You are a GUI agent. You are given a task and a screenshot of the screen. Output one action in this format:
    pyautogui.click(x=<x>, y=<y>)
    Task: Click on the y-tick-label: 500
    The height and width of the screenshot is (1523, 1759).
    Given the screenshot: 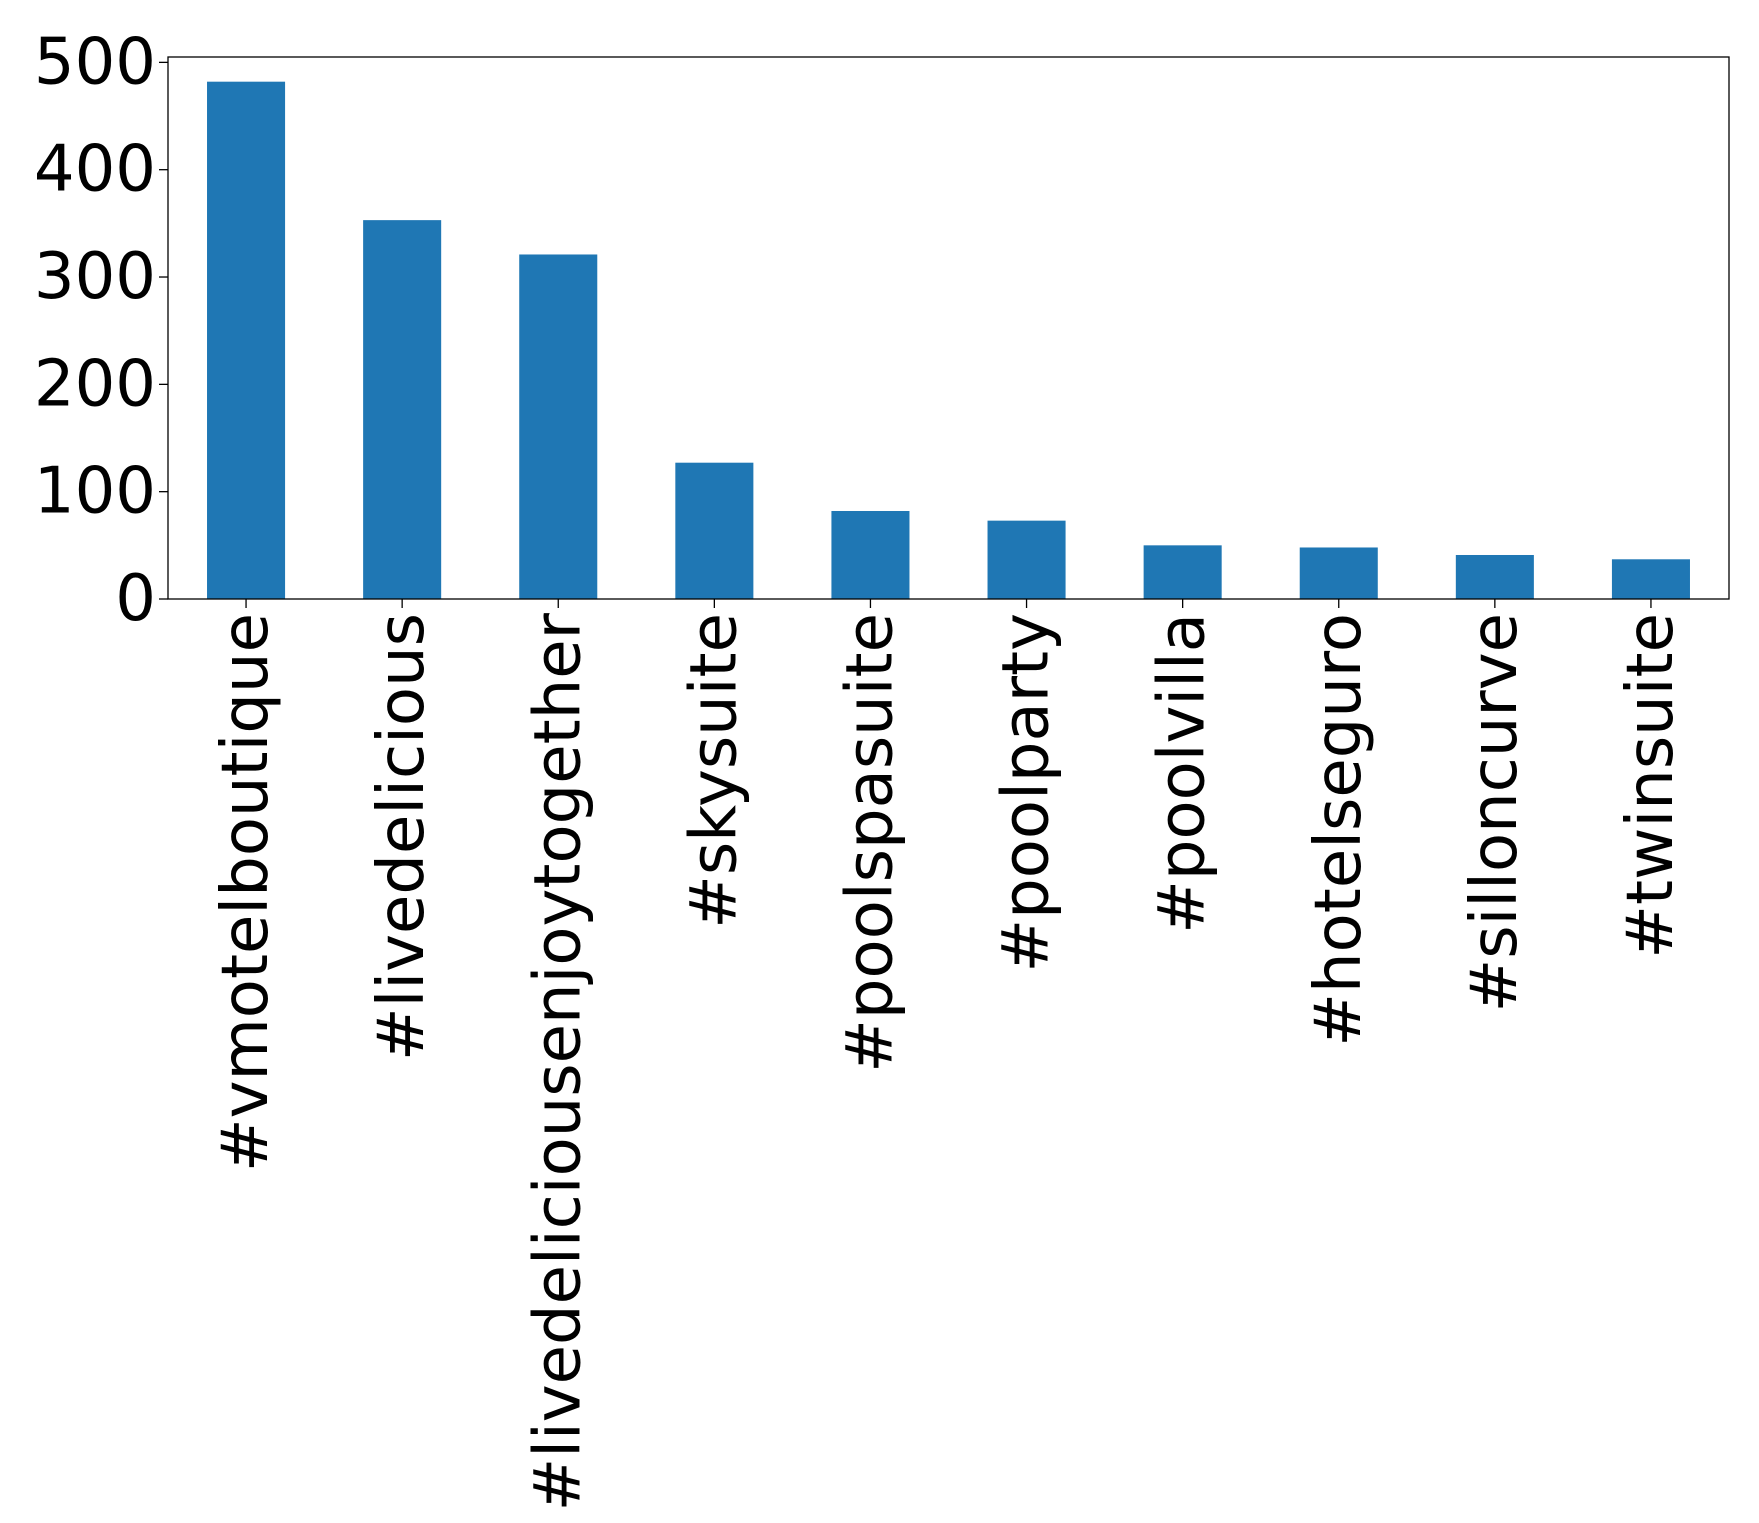 What is the action you would take?
    pyautogui.click(x=95, y=62)
    